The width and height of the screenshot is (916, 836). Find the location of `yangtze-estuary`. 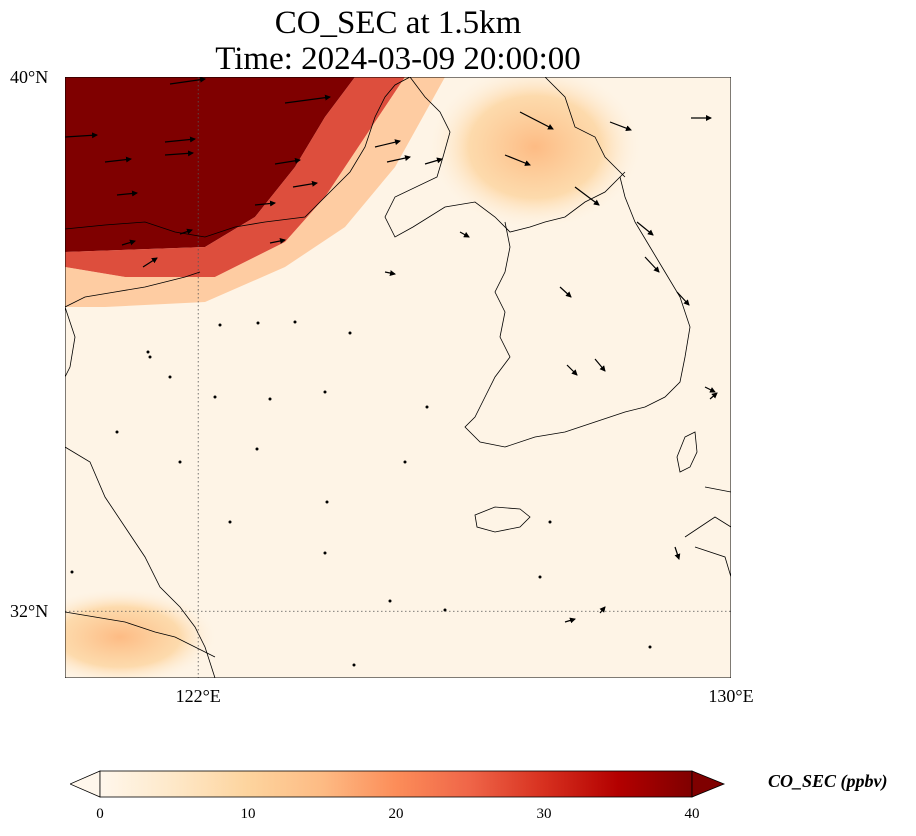

yangtze-estuary is located at coordinates (140, 634).